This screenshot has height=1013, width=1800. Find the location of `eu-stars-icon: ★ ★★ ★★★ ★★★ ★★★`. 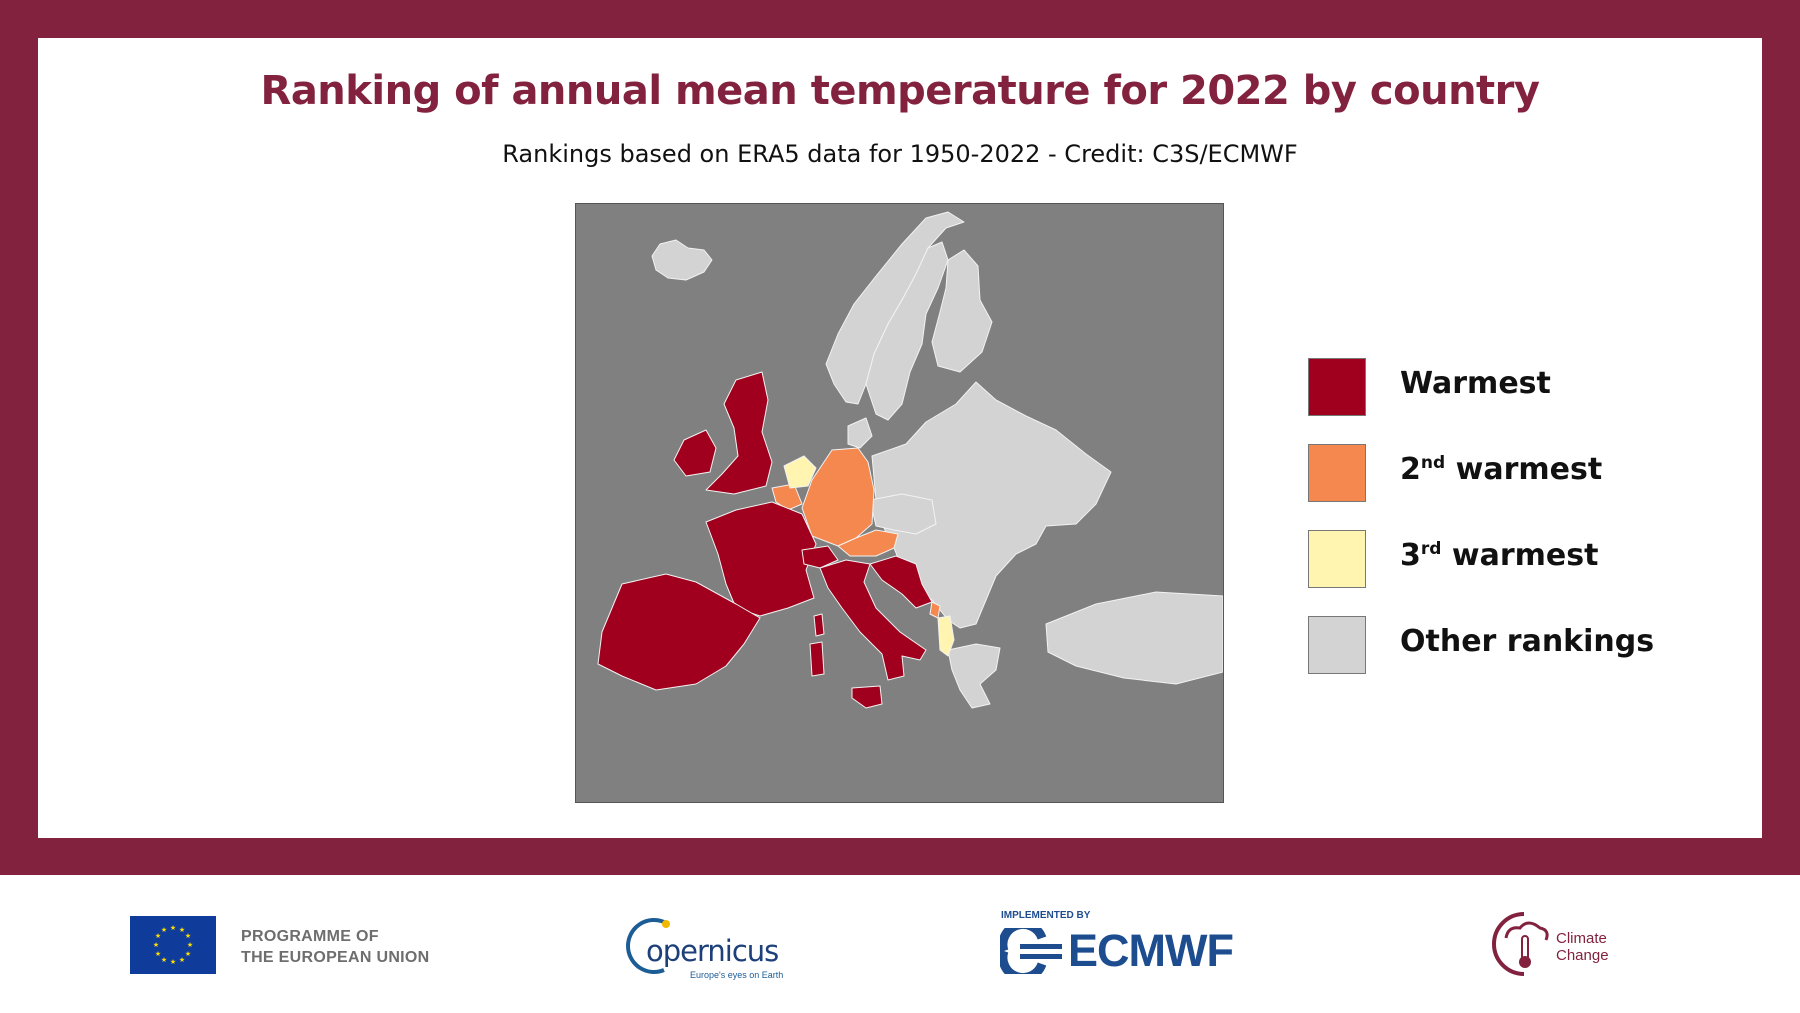

eu-stars-icon: ★ ★★ ★★★ ★★★ ★★★ is located at coordinates (173, 945).